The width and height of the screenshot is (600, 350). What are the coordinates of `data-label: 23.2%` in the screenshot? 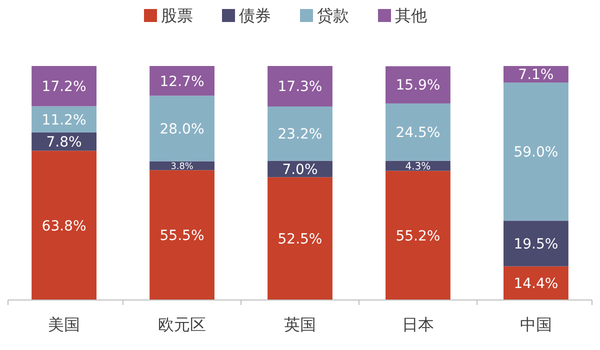 It's located at (300, 134).